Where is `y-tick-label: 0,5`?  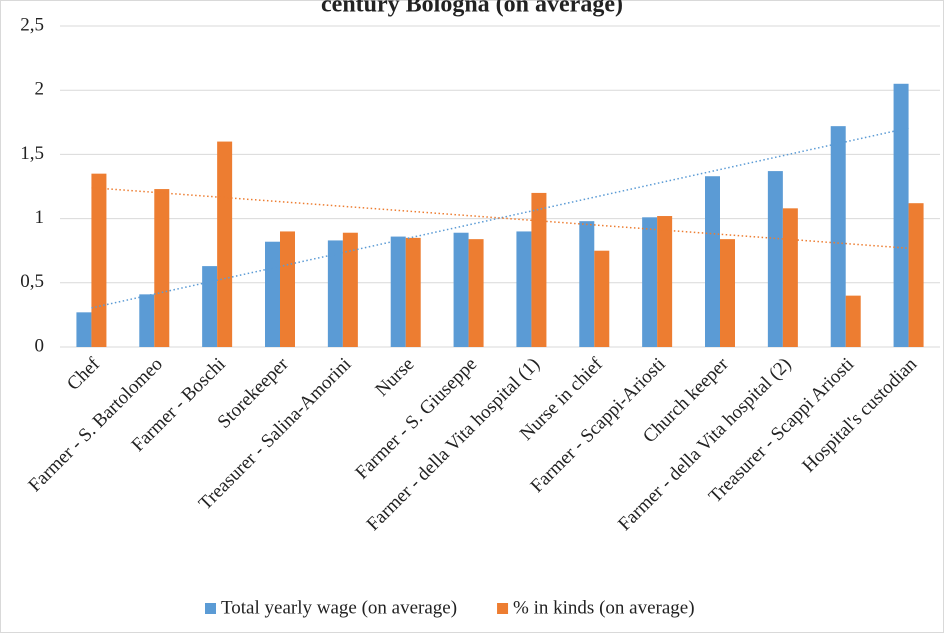
y-tick-label: 0,5 is located at coordinates (32, 281).